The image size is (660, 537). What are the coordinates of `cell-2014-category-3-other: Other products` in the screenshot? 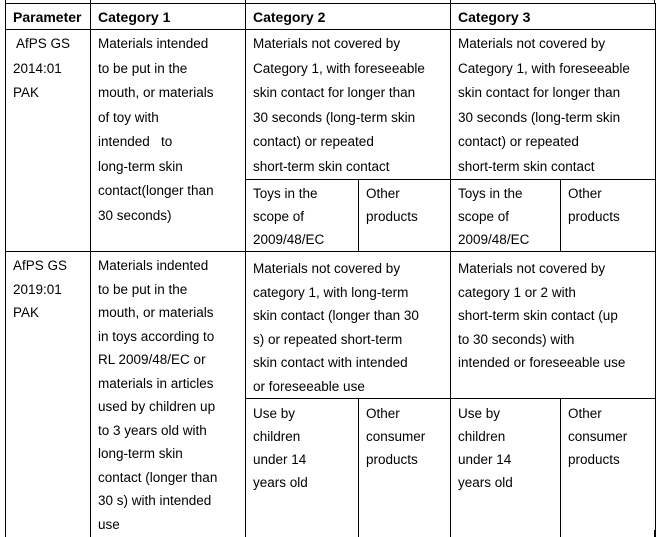 It's located at (608, 215).